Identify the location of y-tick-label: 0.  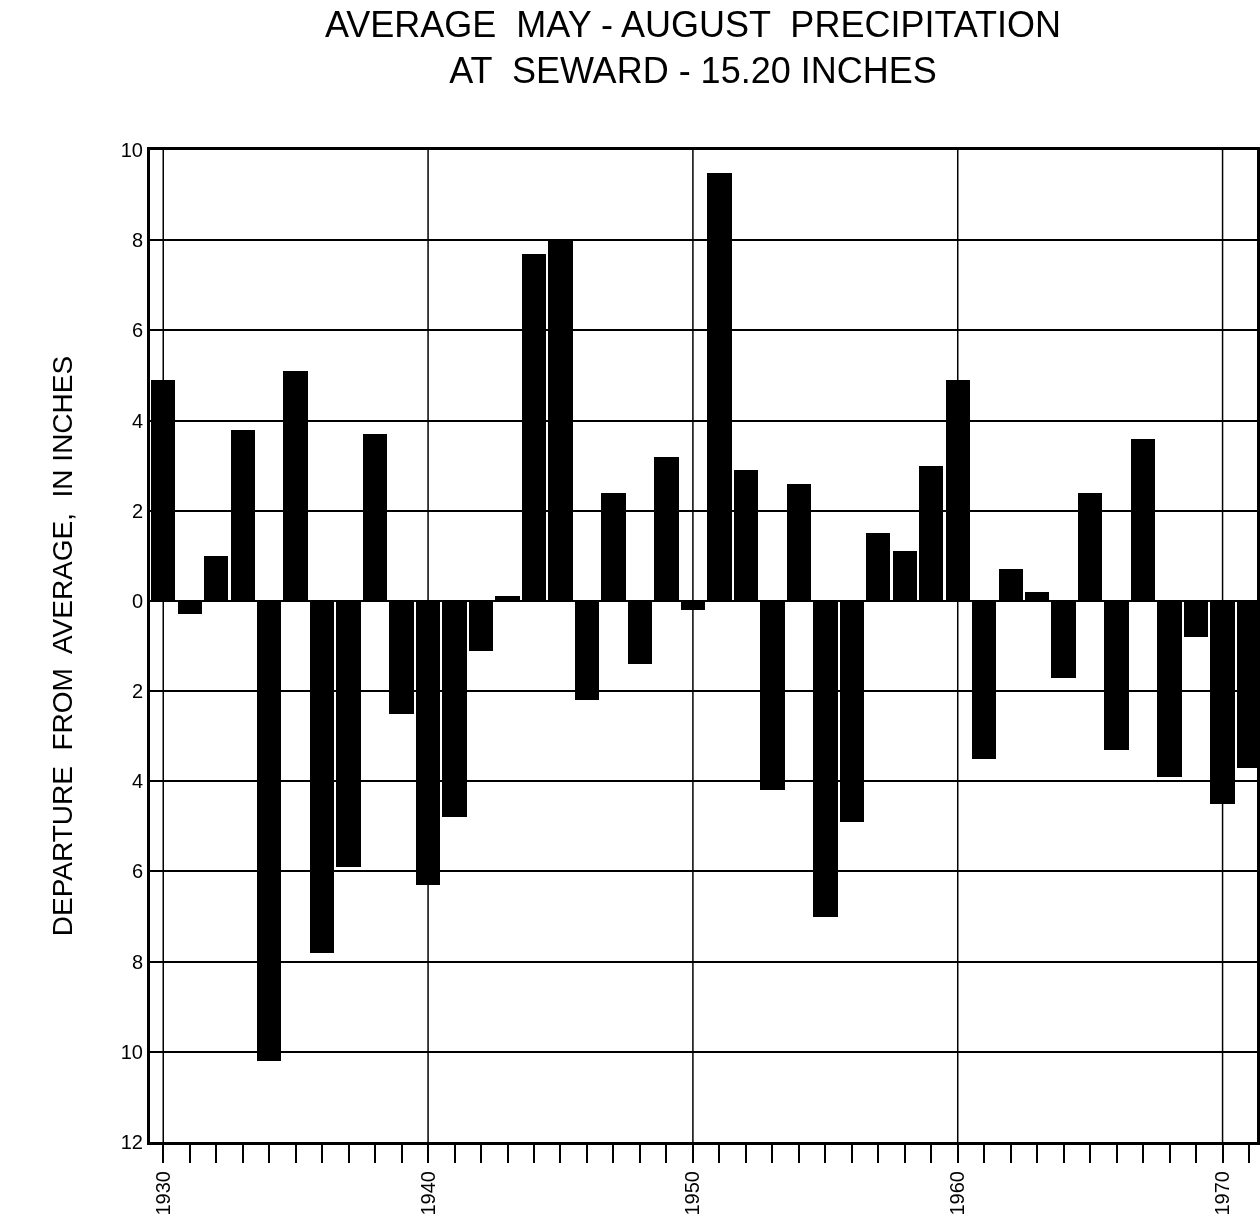
(137, 600).